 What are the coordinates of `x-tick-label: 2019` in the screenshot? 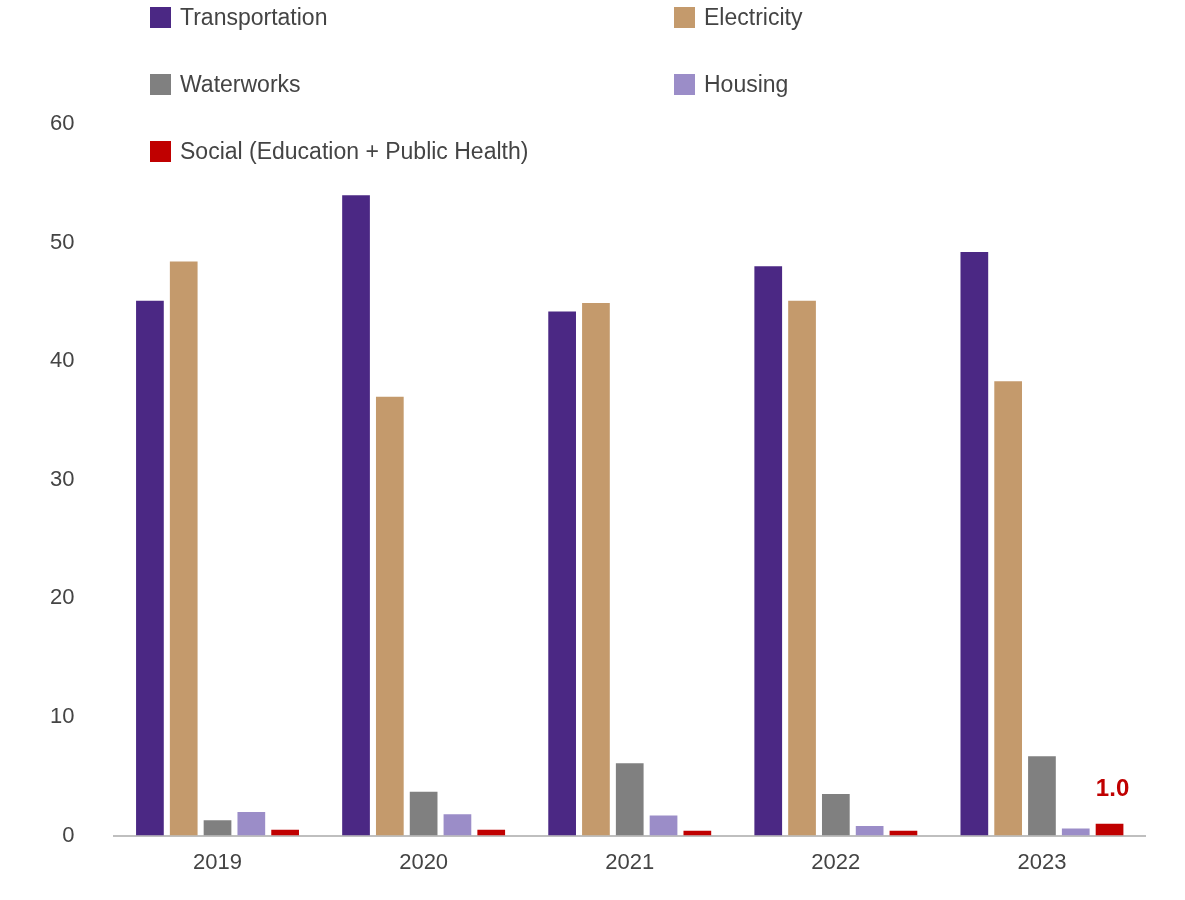 It's located at (217, 861).